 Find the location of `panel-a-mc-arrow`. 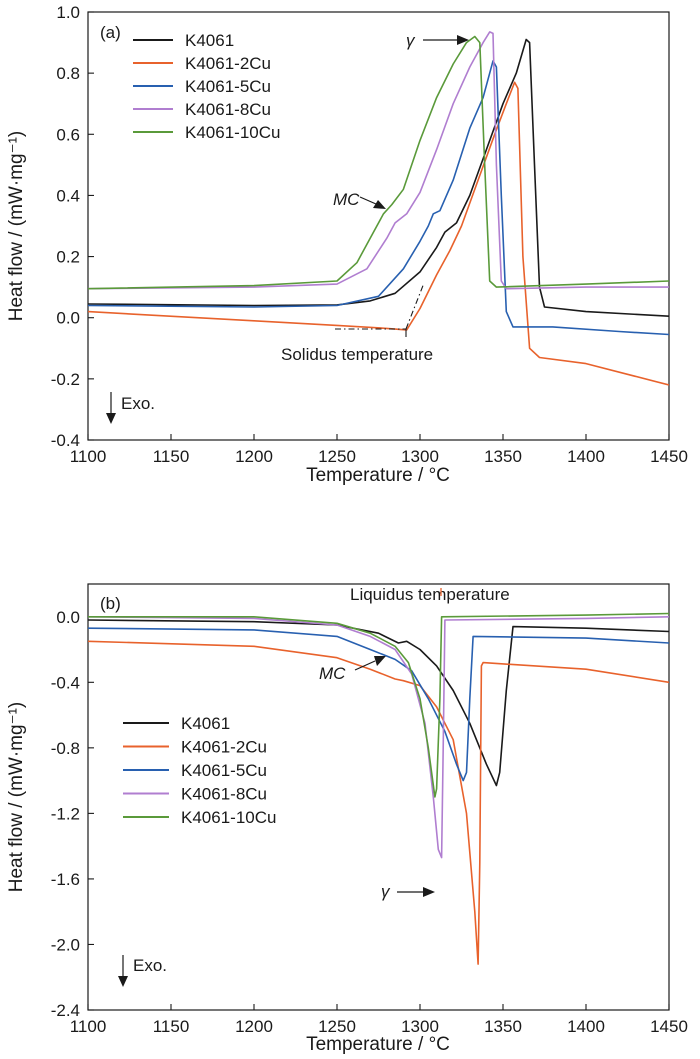

panel-a-mc-arrow is located at coordinates (368, 200).